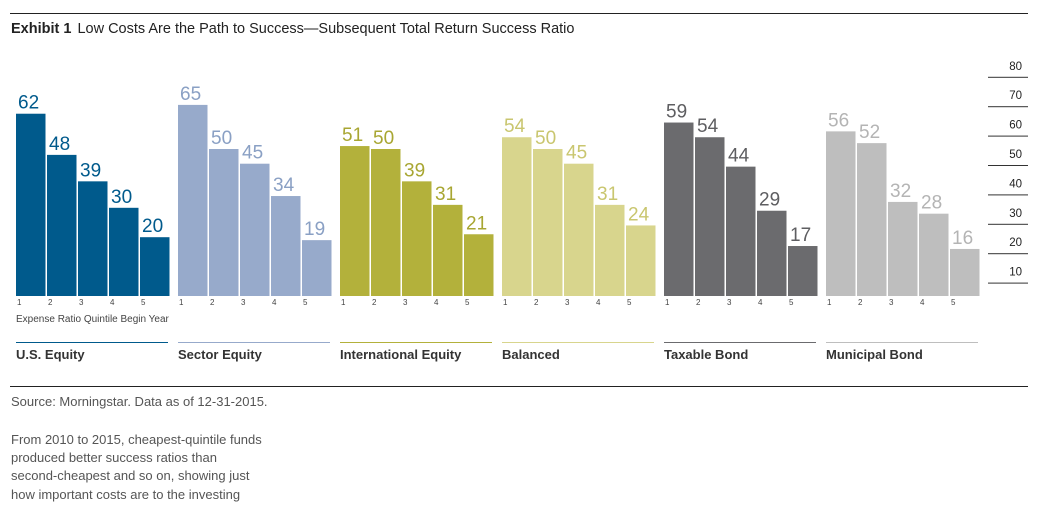 The width and height of the screenshot is (1042, 518). Describe the element at coordinates (50, 302) in the screenshot. I see `u-s-equity-tick-label-2: 2` at that location.